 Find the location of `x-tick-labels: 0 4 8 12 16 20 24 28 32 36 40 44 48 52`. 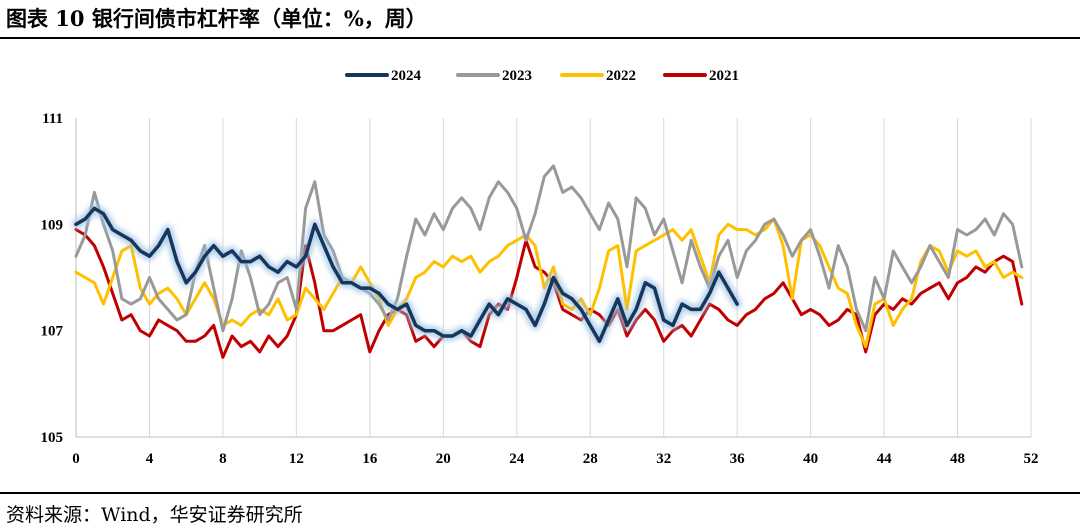

x-tick-labels: 0 4 8 12 16 20 24 28 32 36 40 44 48 52 is located at coordinates (555, 459).